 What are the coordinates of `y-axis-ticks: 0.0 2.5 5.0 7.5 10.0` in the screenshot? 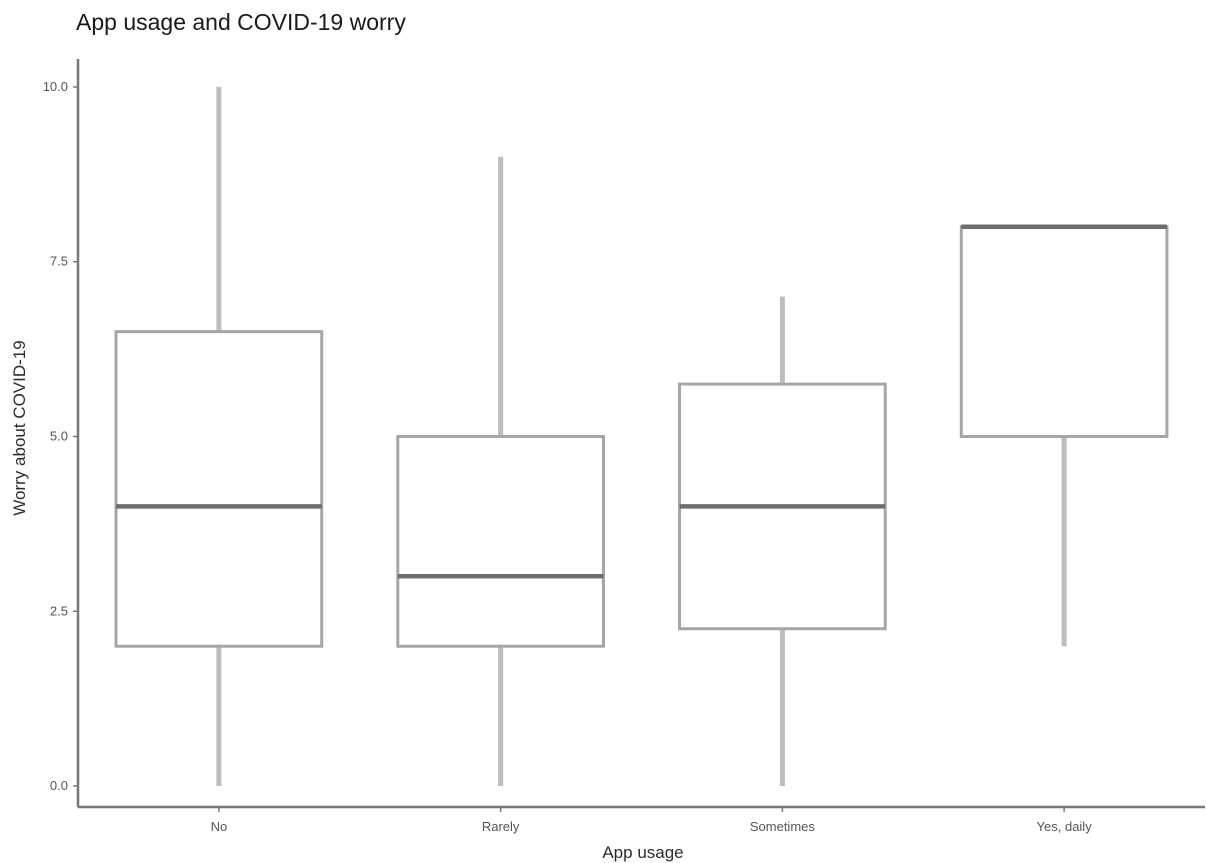 It's located at (60, 436).